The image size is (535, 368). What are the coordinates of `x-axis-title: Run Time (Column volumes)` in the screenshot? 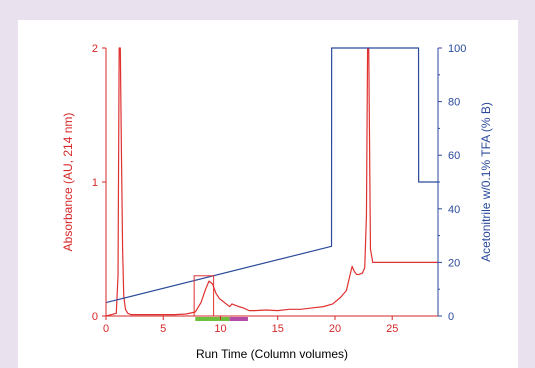 It's located at (272, 354).